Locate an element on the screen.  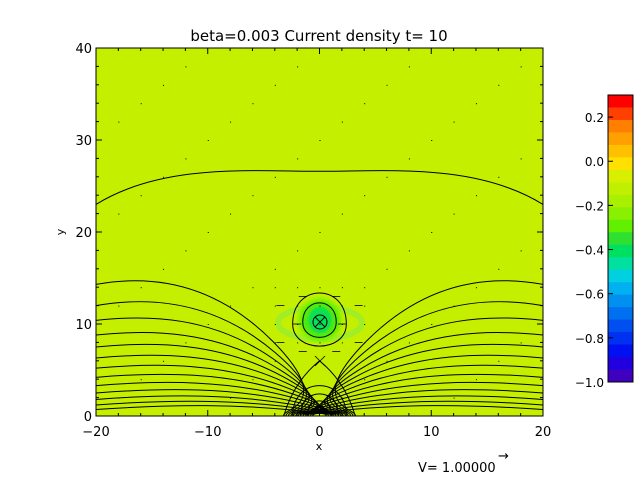
y-tick-label: 20 is located at coordinates (83, 233).